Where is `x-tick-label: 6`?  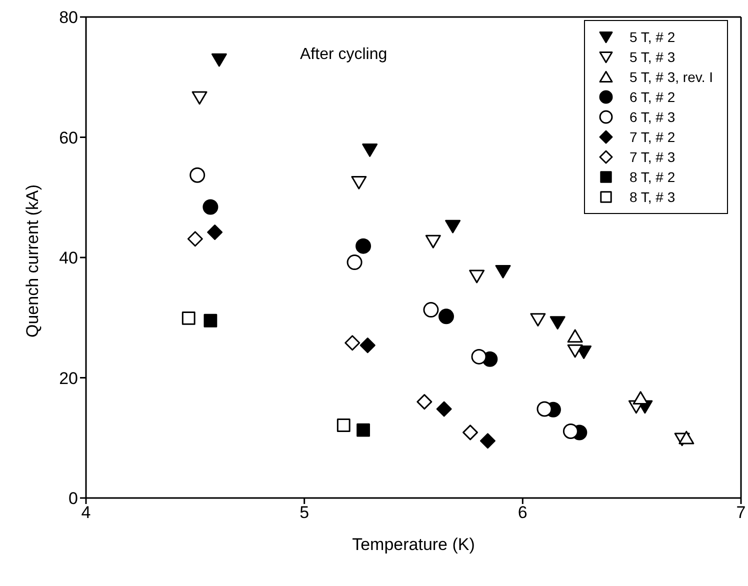
x-tick-label: 6 is located at coordinates (523, 512).